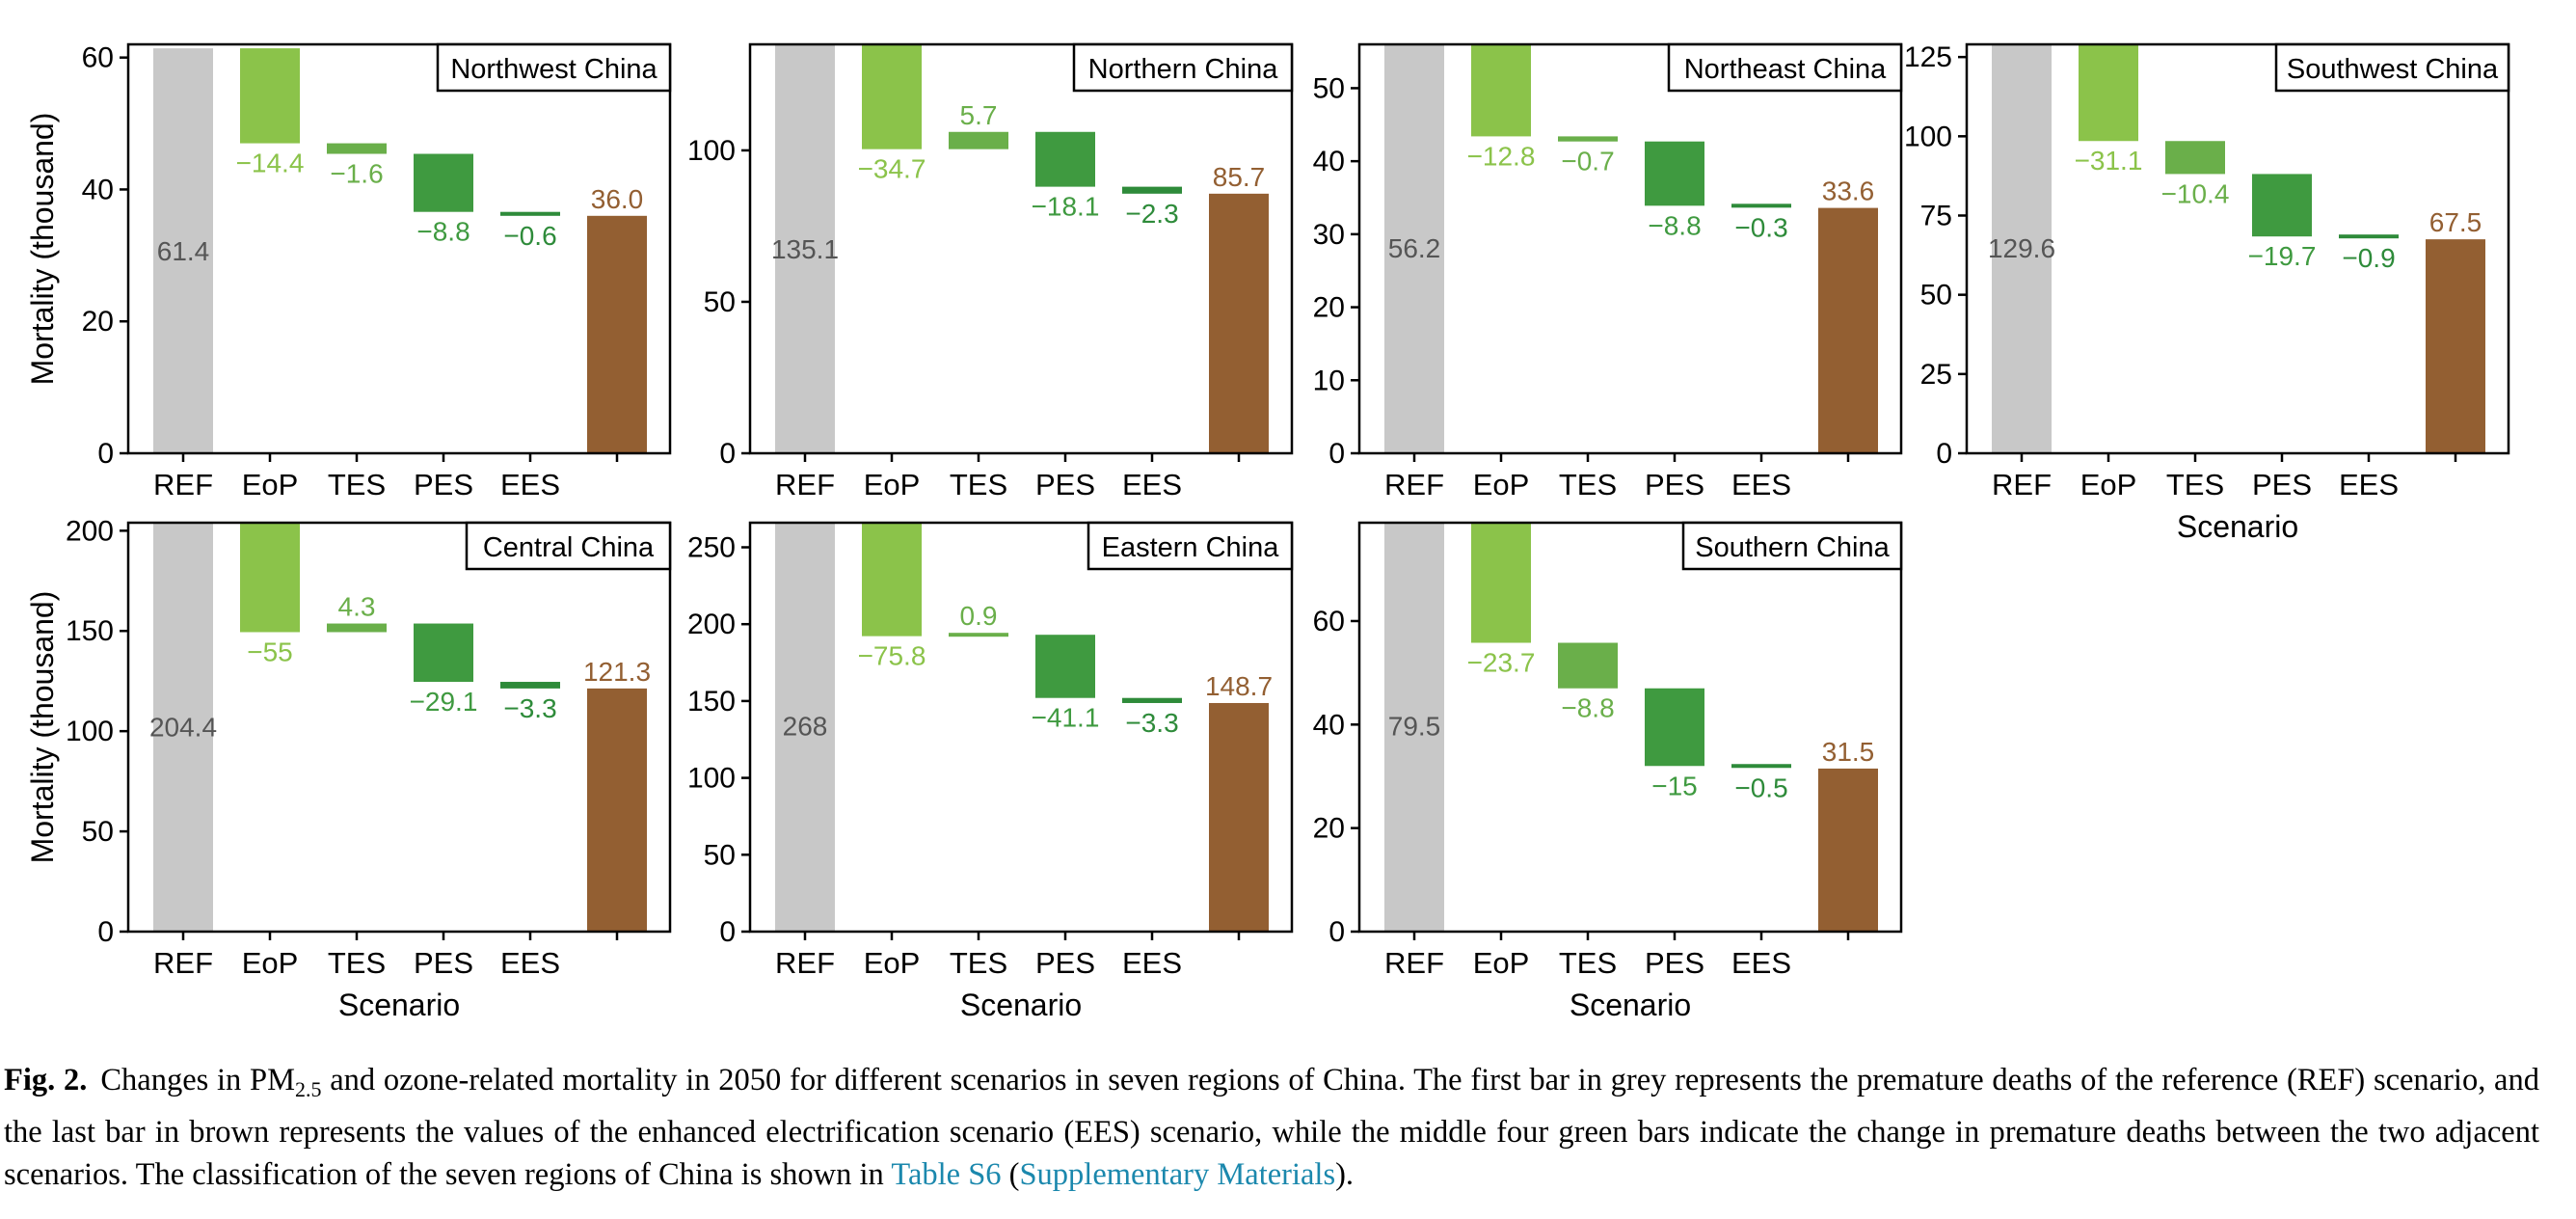  Describe the element at coordinates (711, 702) in the screenshot. I see `y-tick-label: 150` at that location.